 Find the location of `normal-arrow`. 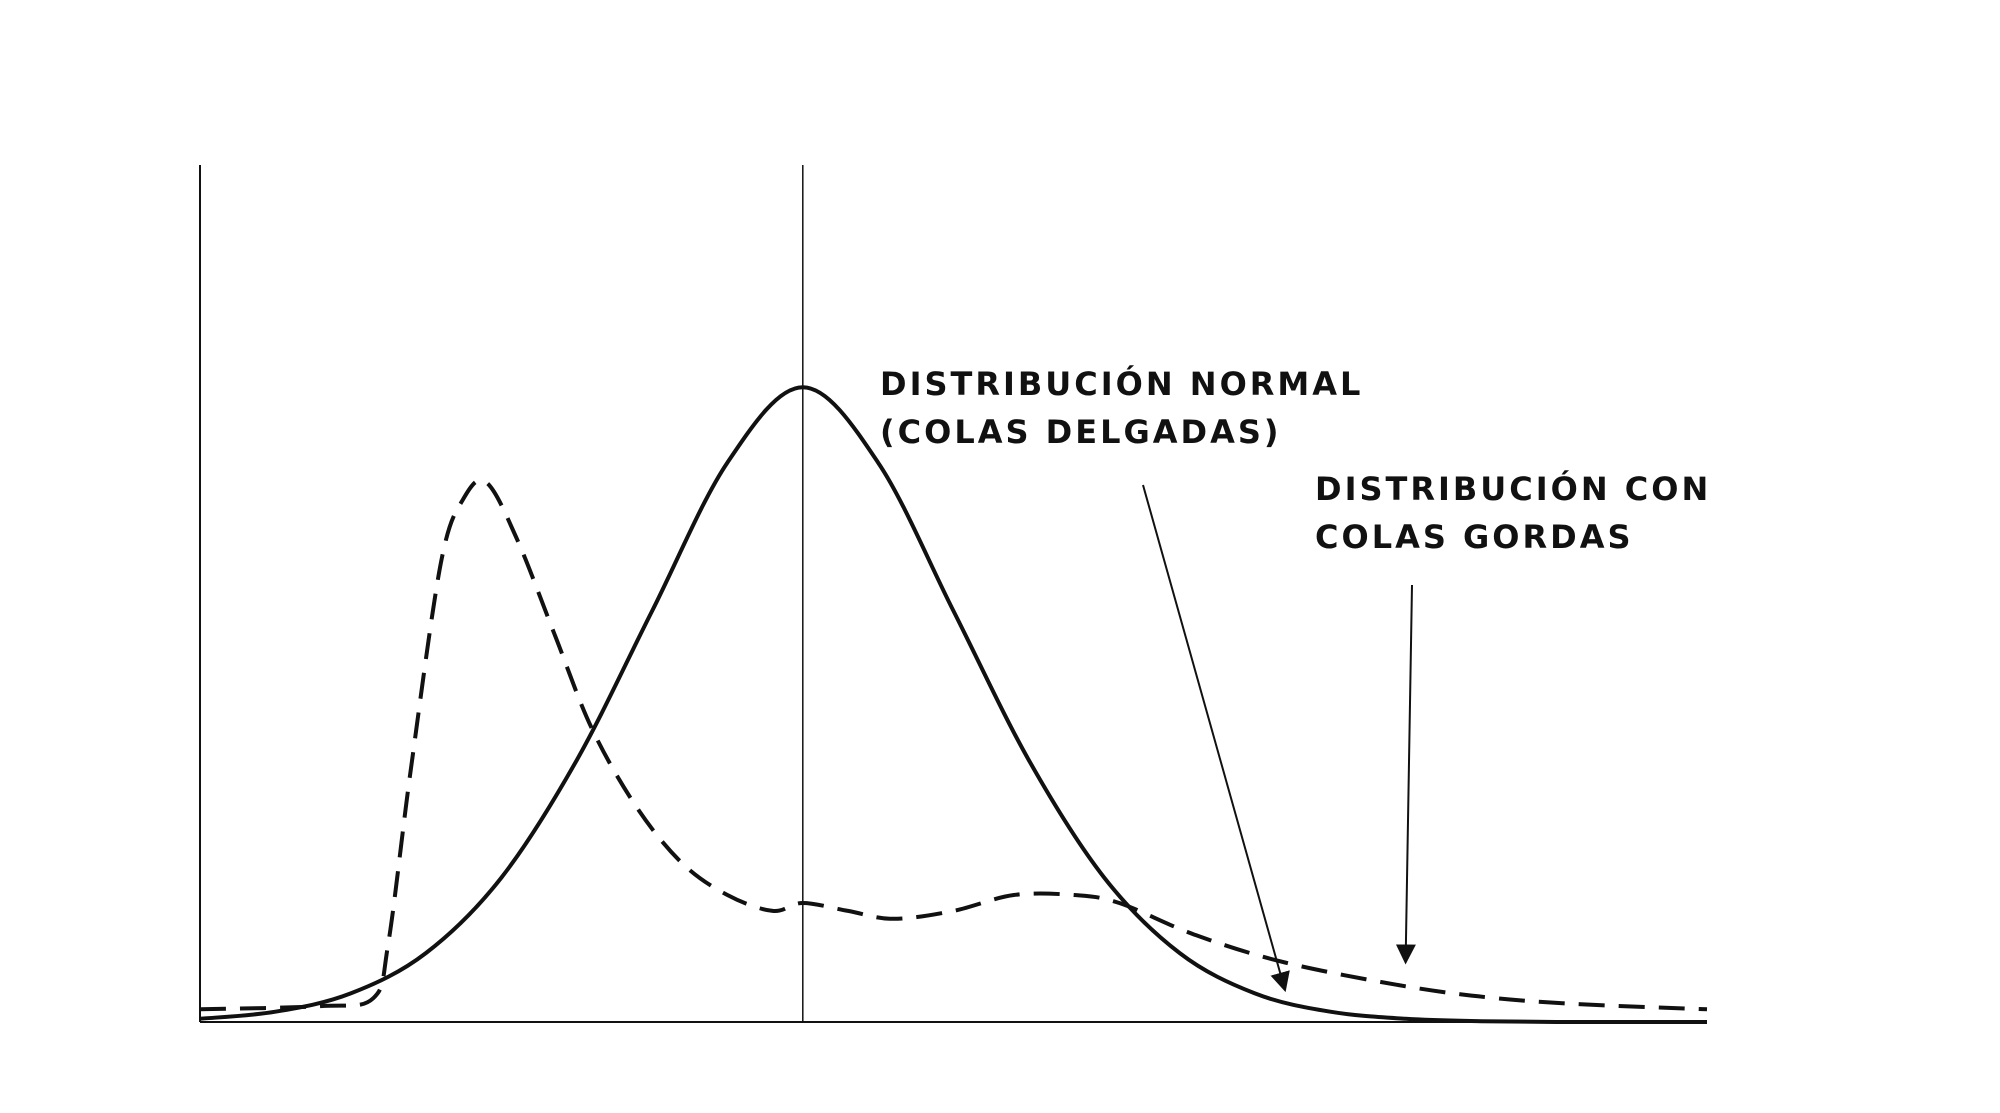

normal-arrow is located at coordinates (1216, 738).